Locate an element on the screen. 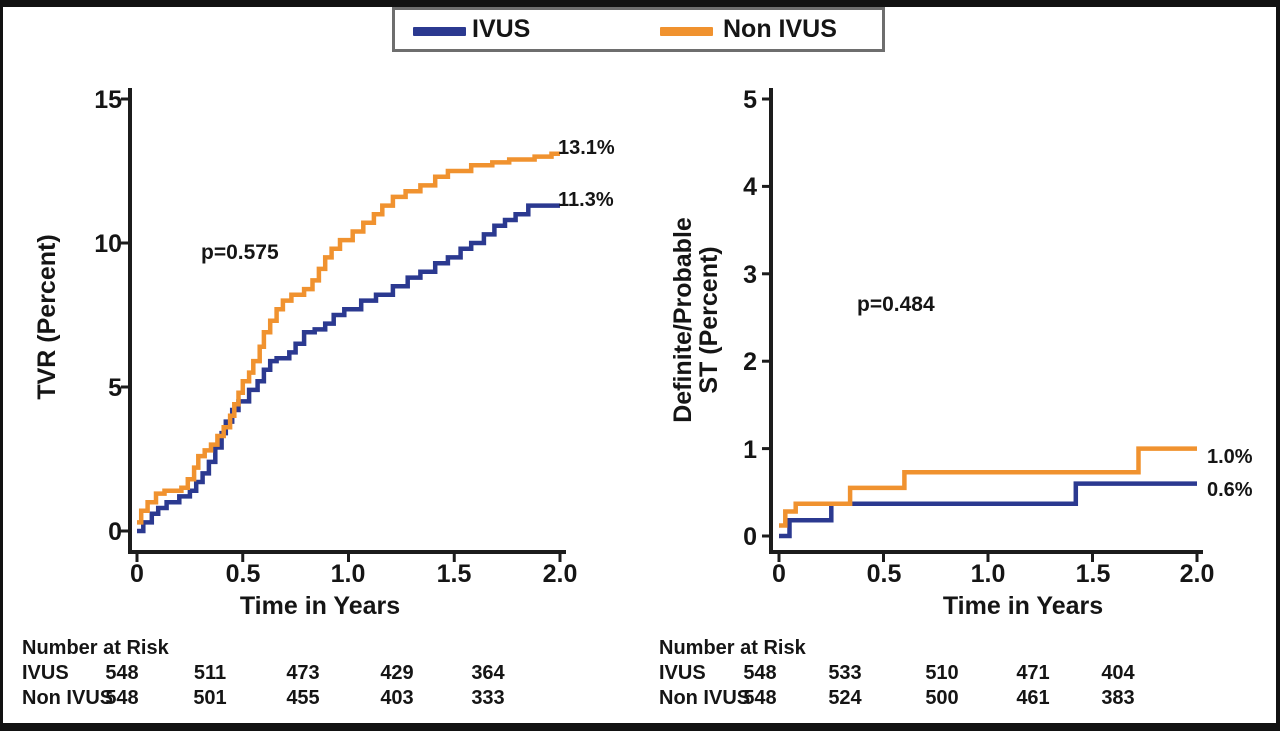  risk-count: 461 is located at coordinates (1033, 698).